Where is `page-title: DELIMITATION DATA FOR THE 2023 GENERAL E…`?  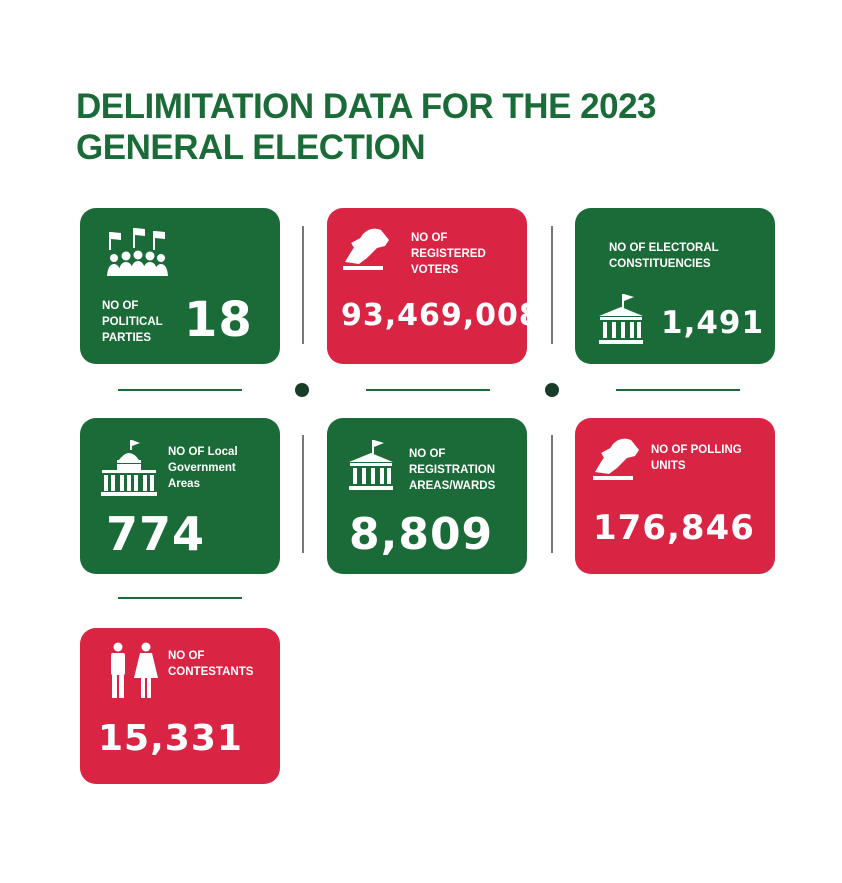 page-title: DELIMITATION DATA FOR THE 2023 GENERAL E… is located at coordinates (426, 127).